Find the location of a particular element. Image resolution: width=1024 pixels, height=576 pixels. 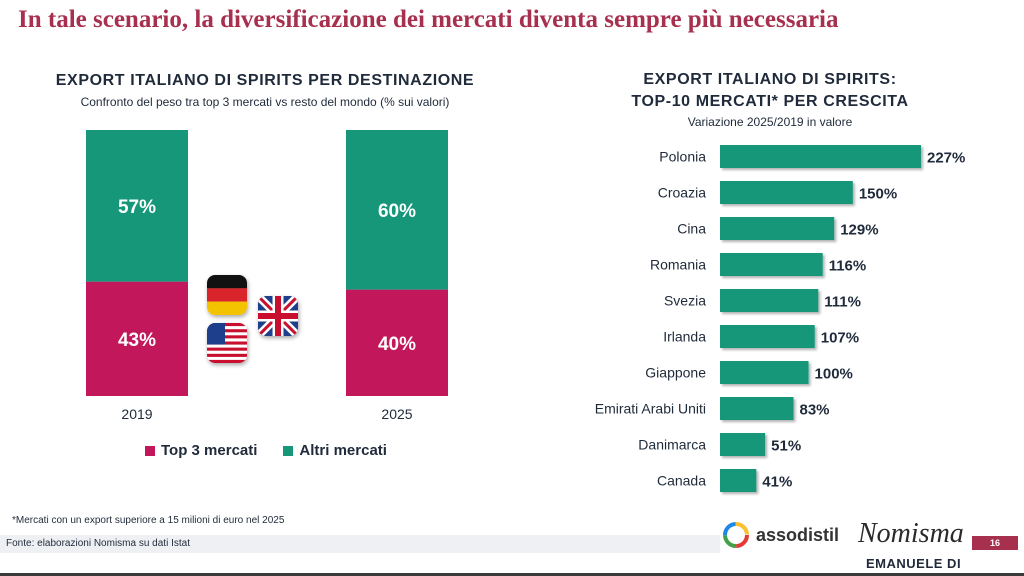

x-tick-2025: 2025 is located at coordinates (396, 414).